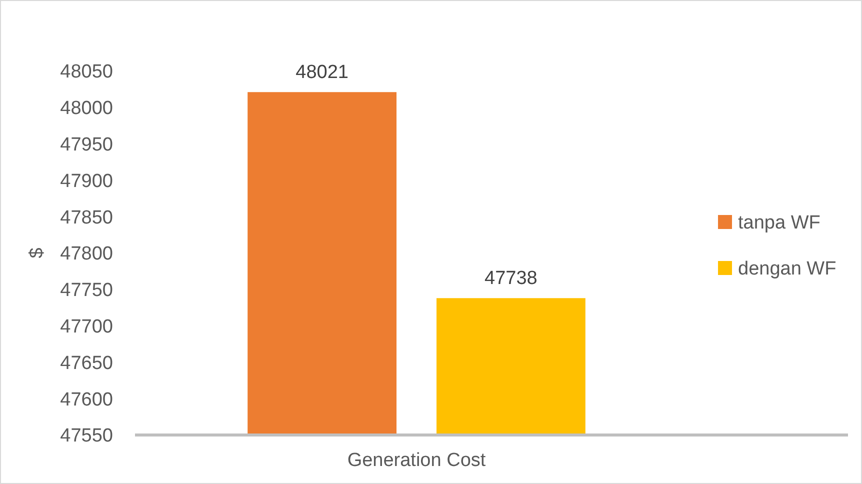  What do you see at coordinates (322, 73) in the screenshot?
I see `data-label: 48021` at bounding box center [322, 73].